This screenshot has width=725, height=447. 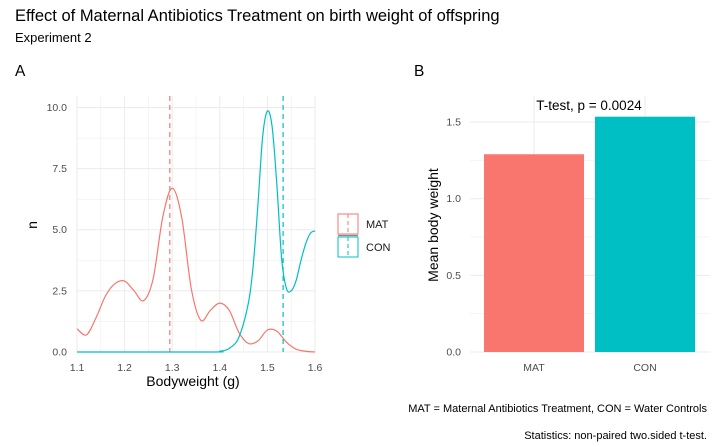 I want to click on y-tick-label: 10.0, so click(x=57, y=108).